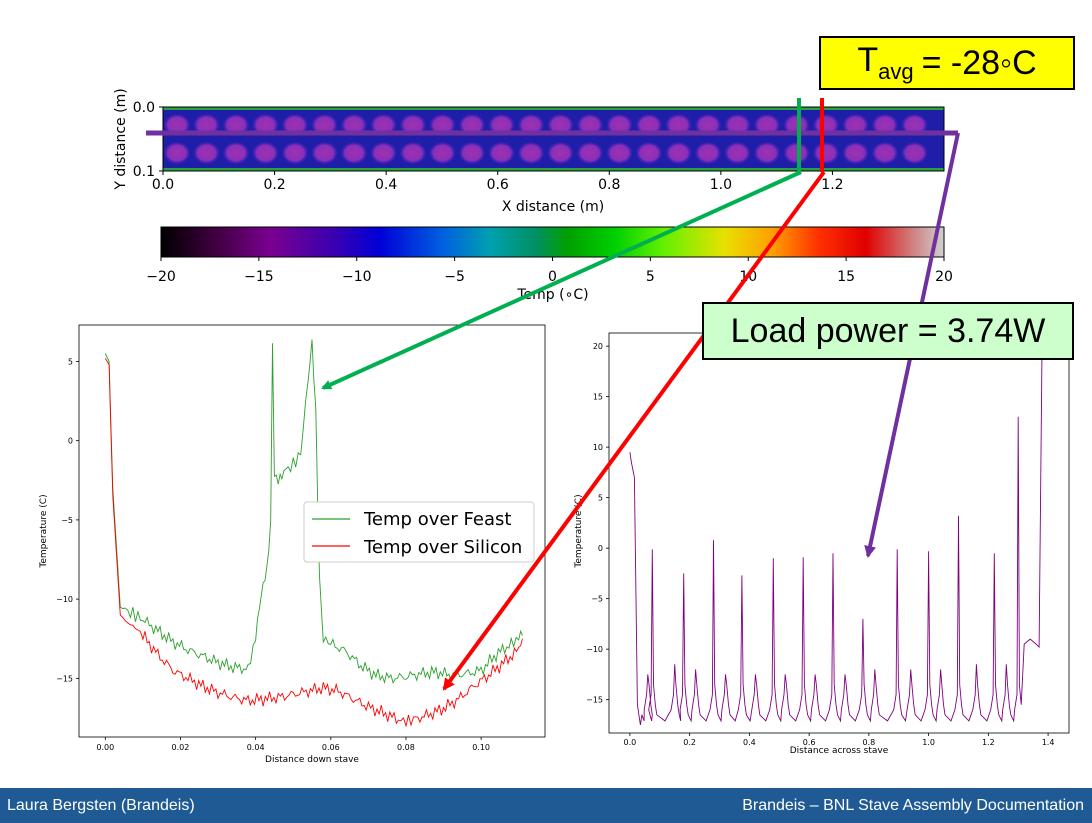  What do you see at coordinates (406, 747) in the screenshot?
I see `left-xtick-label: 0.08` at bounding box center [406, 747].